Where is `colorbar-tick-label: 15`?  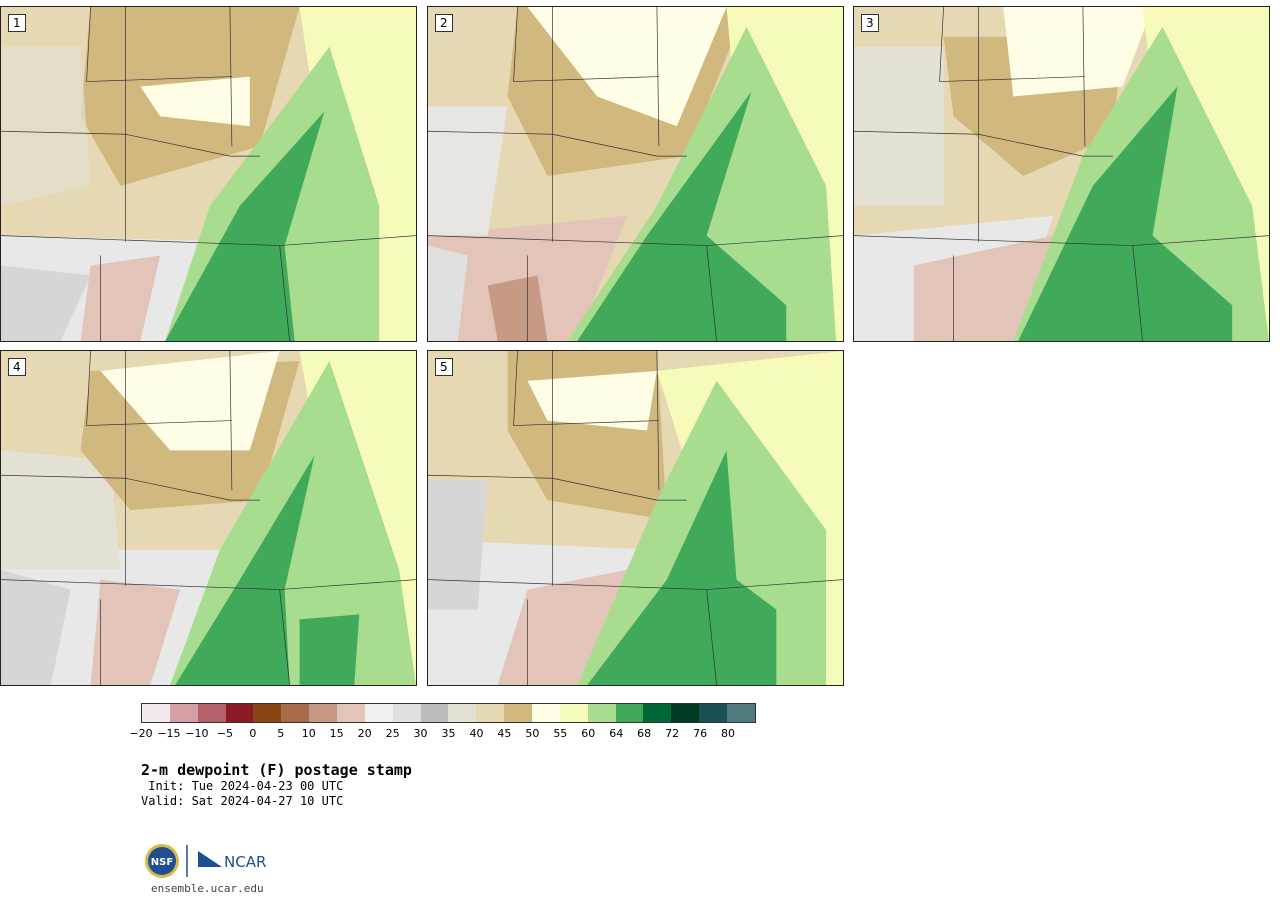 colorbar-tick-label: 15 is located at coordinates (336, 733).